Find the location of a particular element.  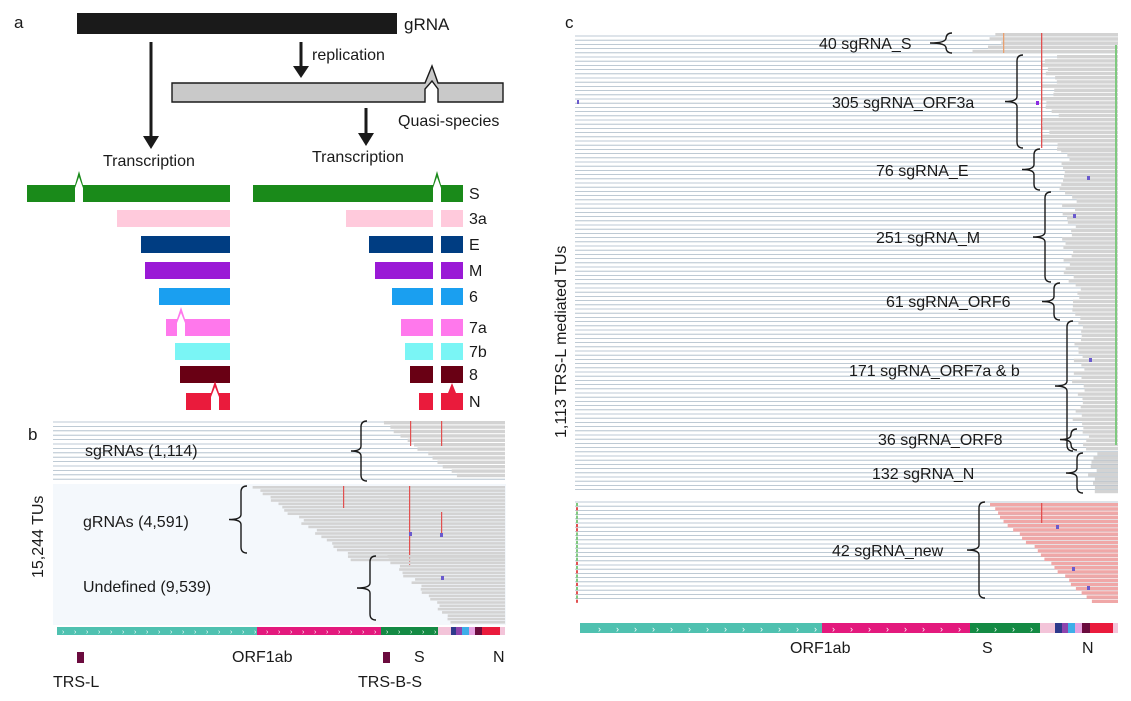

sg-bar-left-S is located at coordinates (128, 186).